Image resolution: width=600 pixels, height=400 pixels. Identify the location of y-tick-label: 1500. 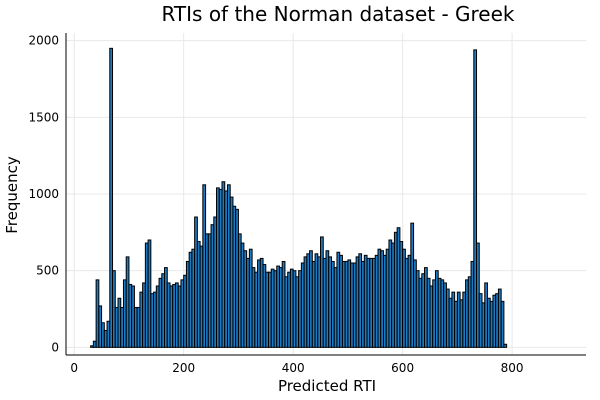
(43, 117).